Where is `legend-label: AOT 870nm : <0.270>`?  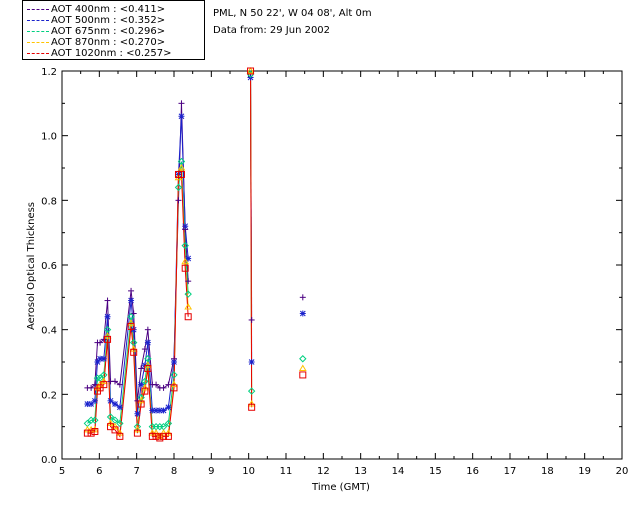 legend-label: AOT 870nm : <0.270> is located at coordinates (108, 42).